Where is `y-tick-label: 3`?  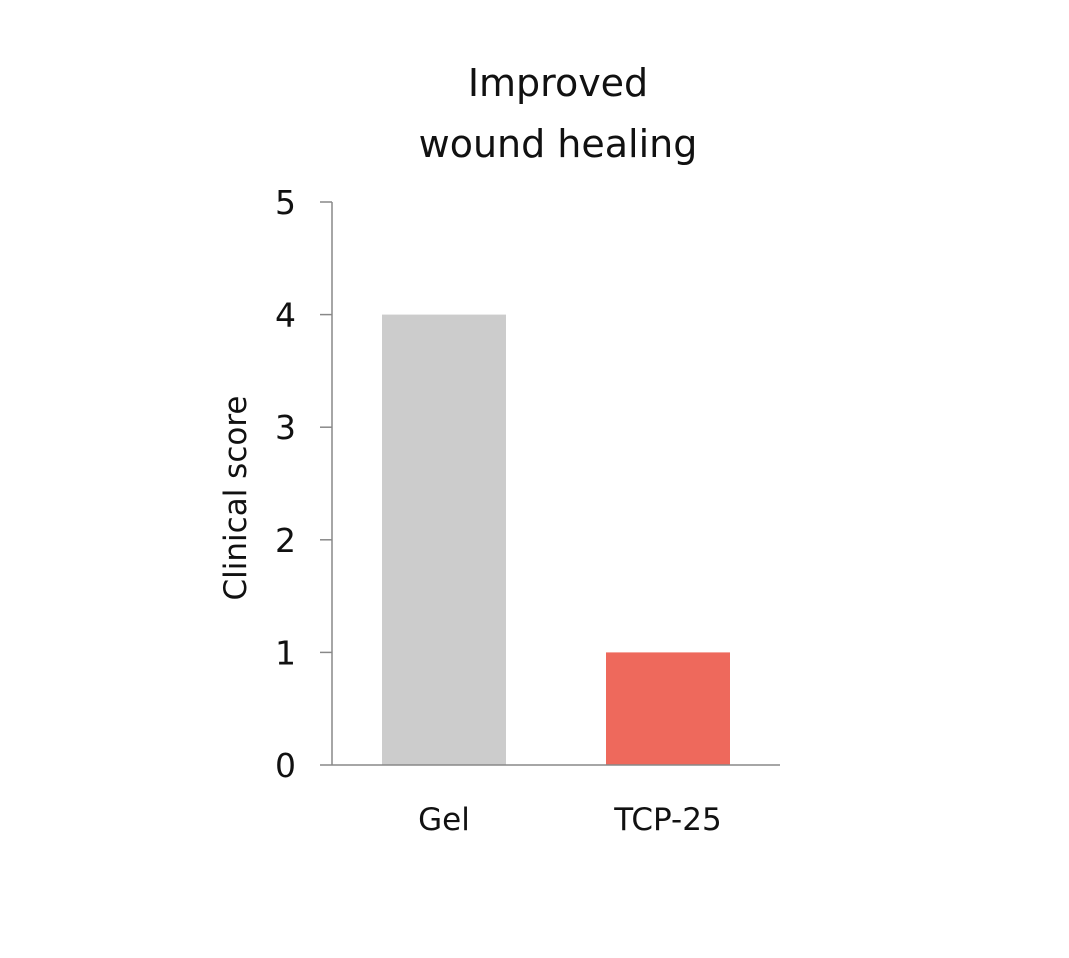 y-tick-label: 3 is located at coordinates (285, 427).